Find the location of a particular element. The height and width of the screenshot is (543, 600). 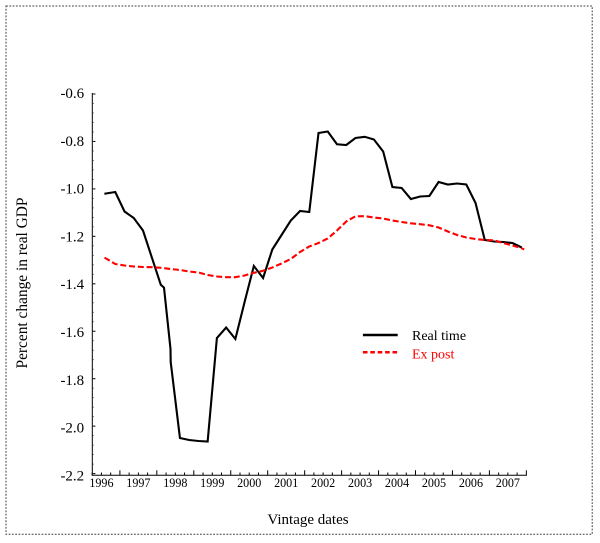

svg-text: -2.2 is located at coordinates (72, 476).